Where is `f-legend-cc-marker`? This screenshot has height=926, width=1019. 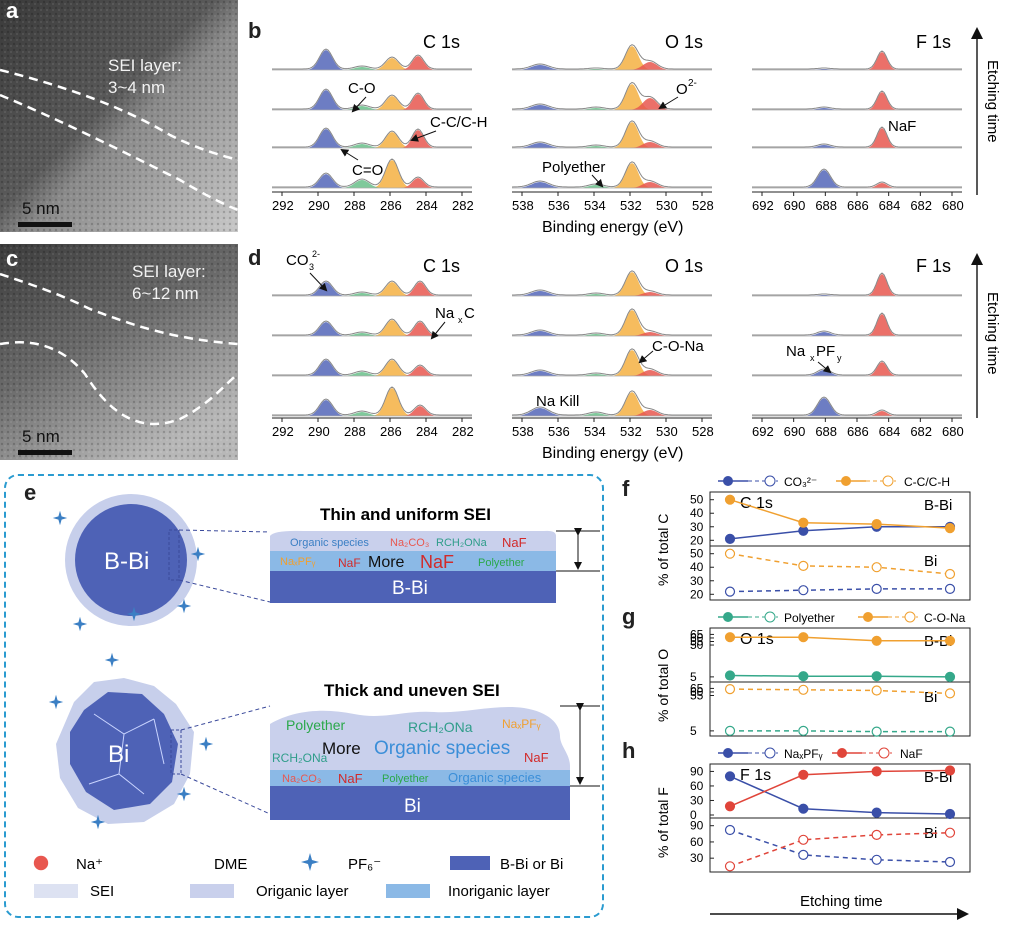 f-legend-cc-marker is located at coordinates (846, 481).